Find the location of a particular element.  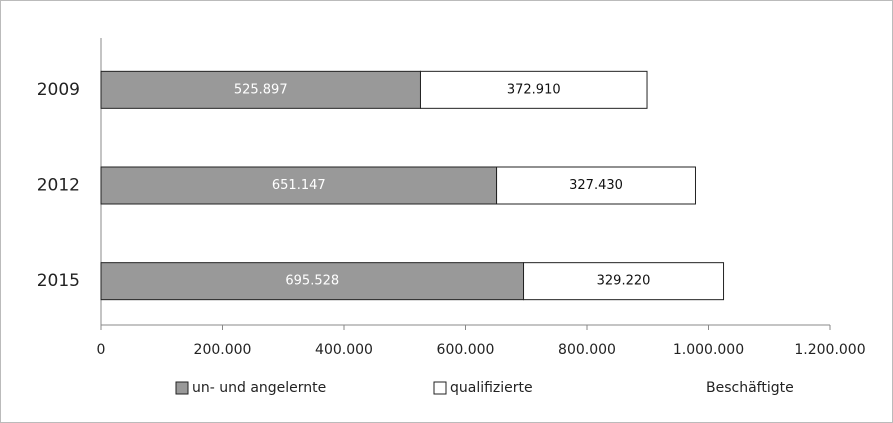

y-tick-label: 2015 is located at coordinates (58, 281).